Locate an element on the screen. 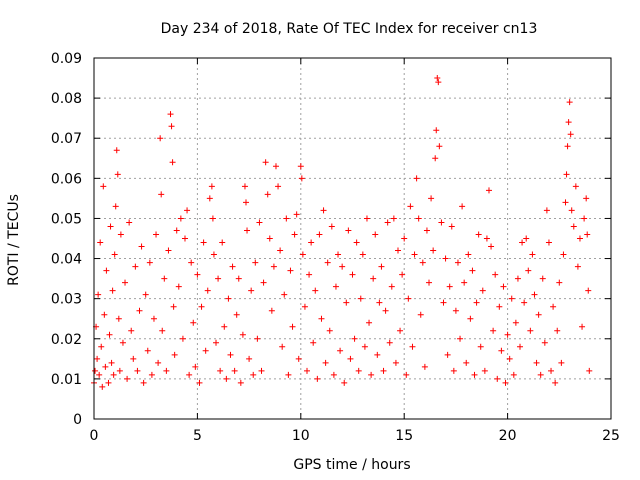  x-tick-label: 5 is located at coordinates (197, 436).